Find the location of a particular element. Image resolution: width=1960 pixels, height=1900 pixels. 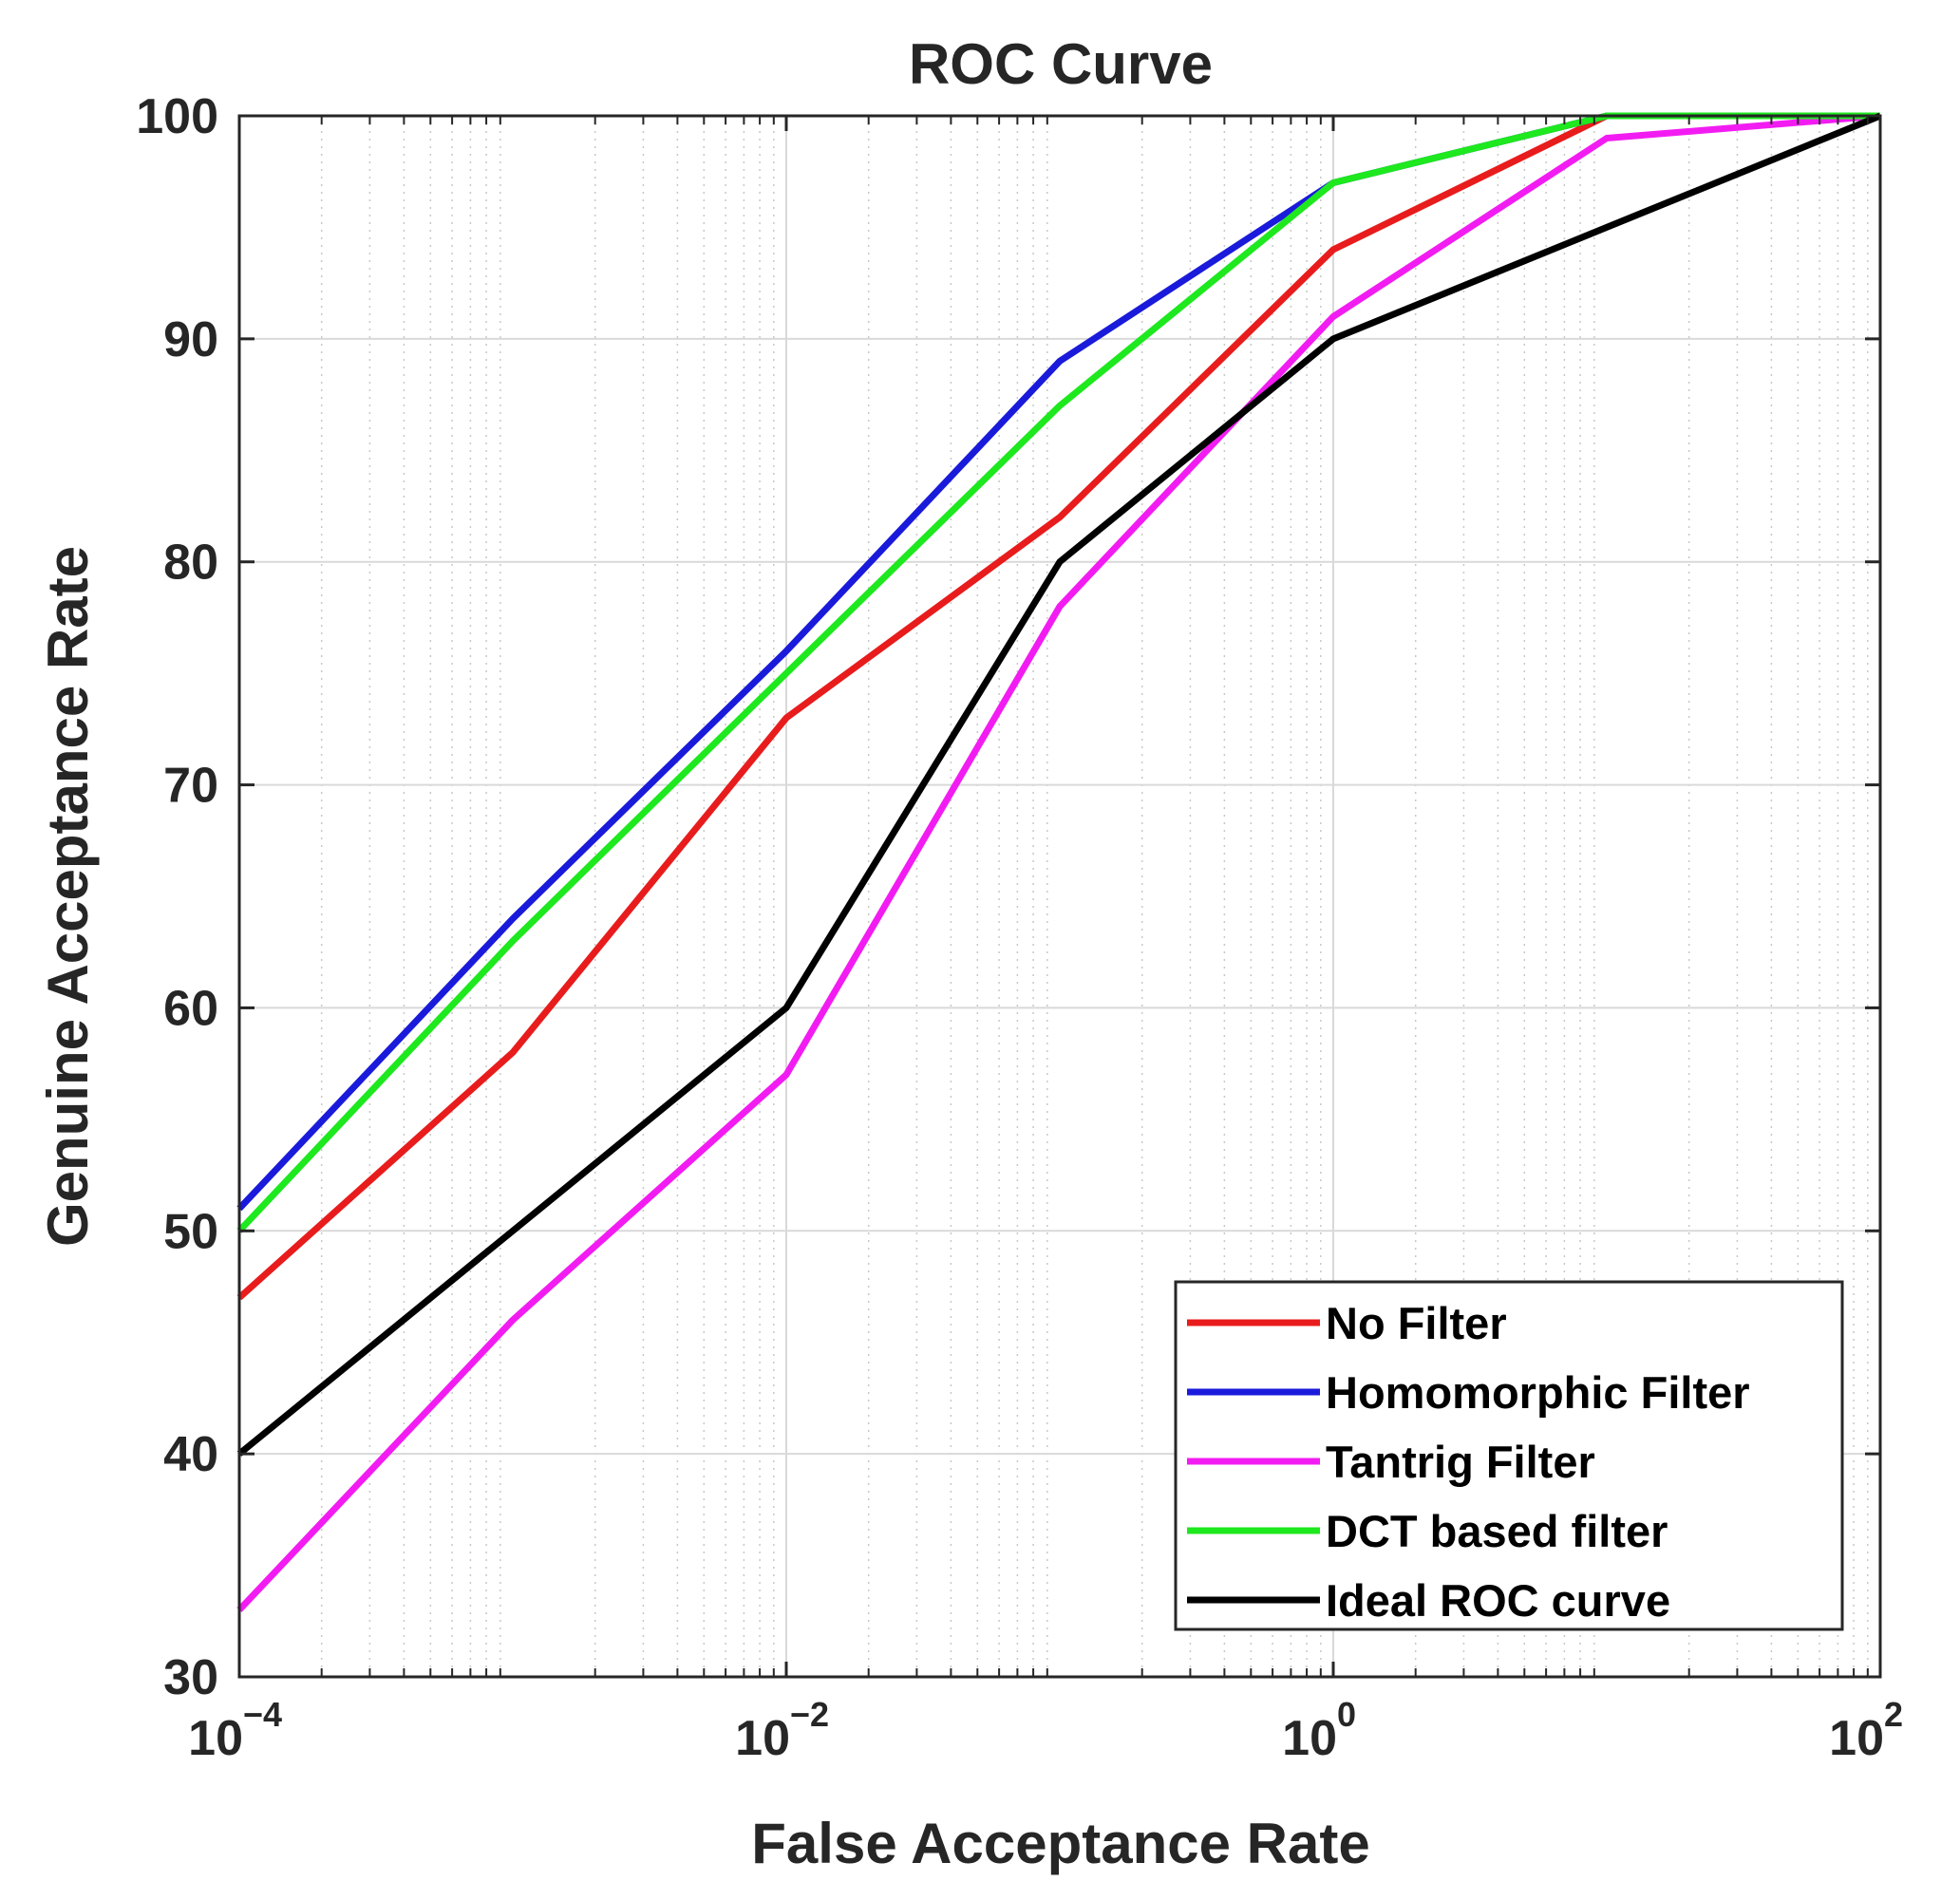

legend-item-ideal-roc-curve: Ideal ROC curve is located at coordinates (1428, 1600).